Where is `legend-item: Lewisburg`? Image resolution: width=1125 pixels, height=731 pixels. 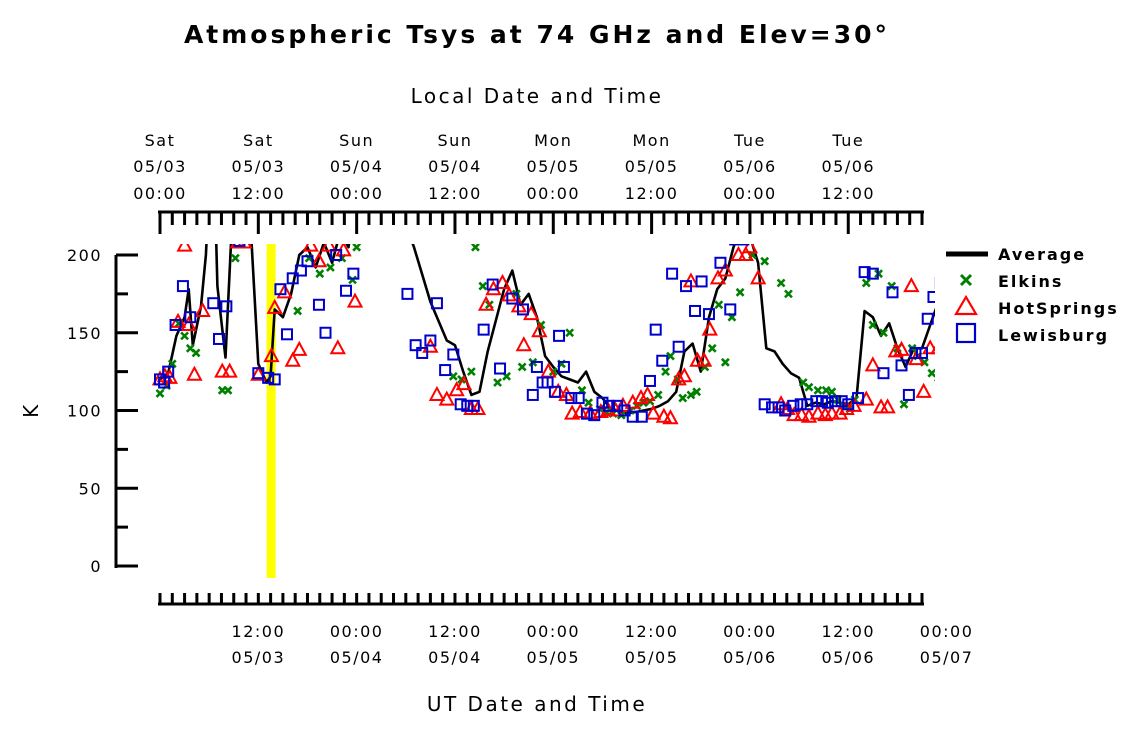 legend-item: Lewisburg is located at coordinates (1032, 333).